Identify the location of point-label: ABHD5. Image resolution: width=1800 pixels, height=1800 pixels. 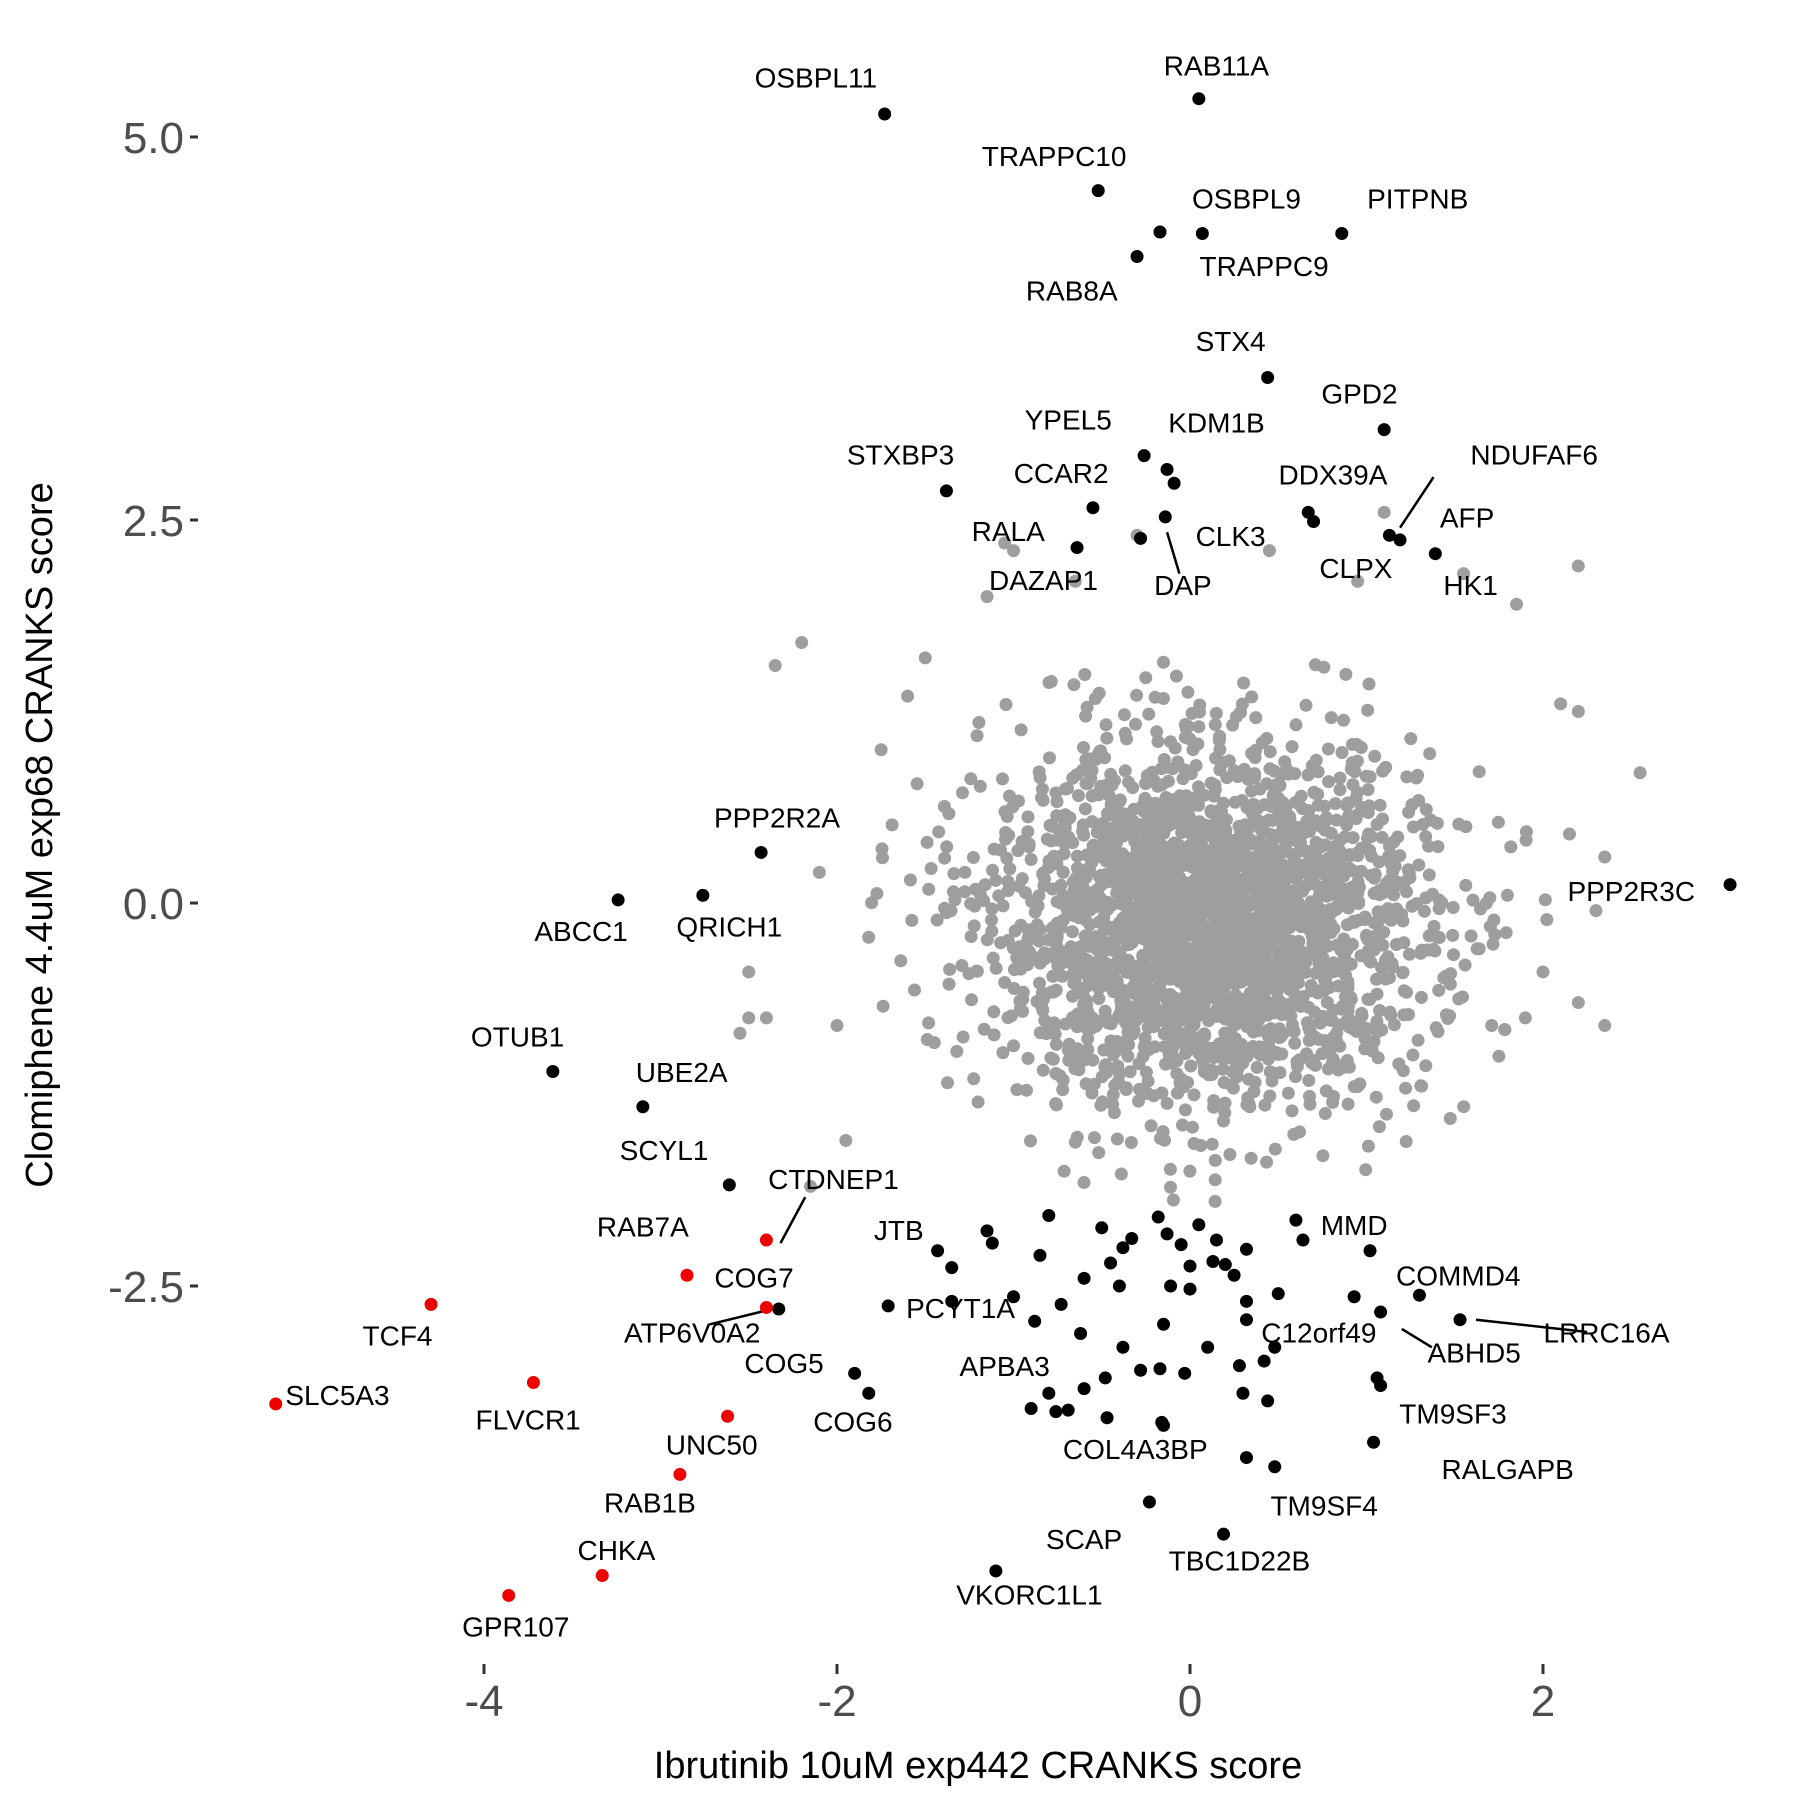
(1473, 1352).